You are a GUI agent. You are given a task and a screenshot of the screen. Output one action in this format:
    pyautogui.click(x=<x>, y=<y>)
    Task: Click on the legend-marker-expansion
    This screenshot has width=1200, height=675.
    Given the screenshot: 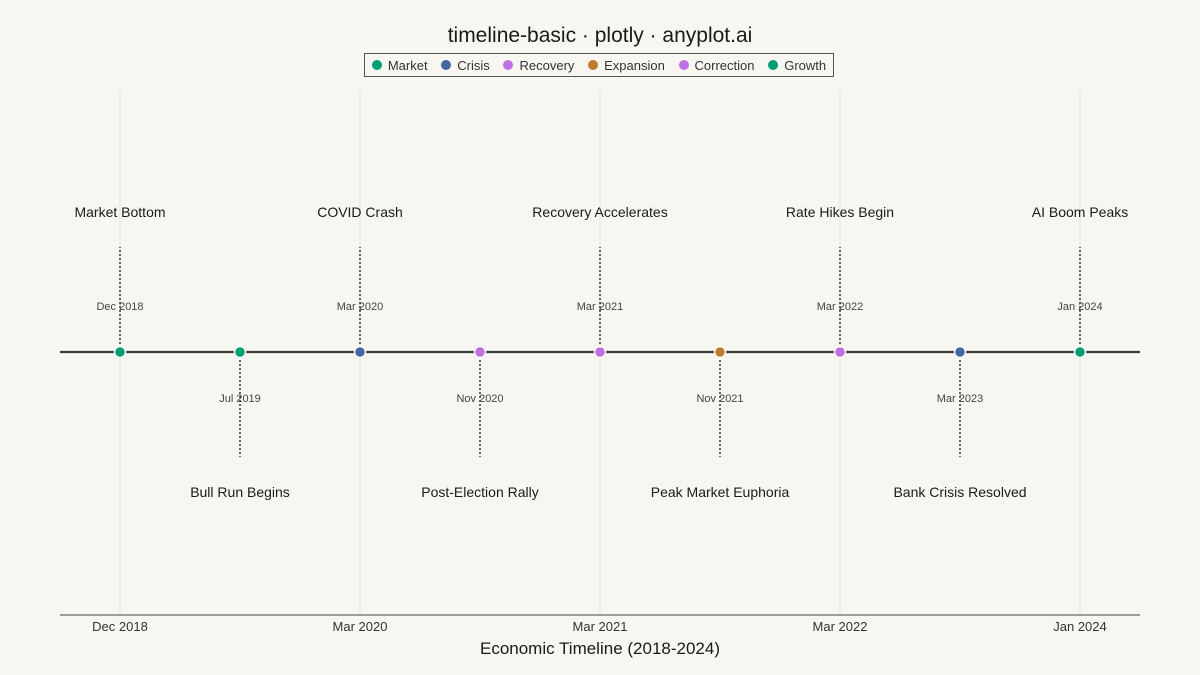 What is the action you would take?
    pyautogui.click(x=593, y=65)
    